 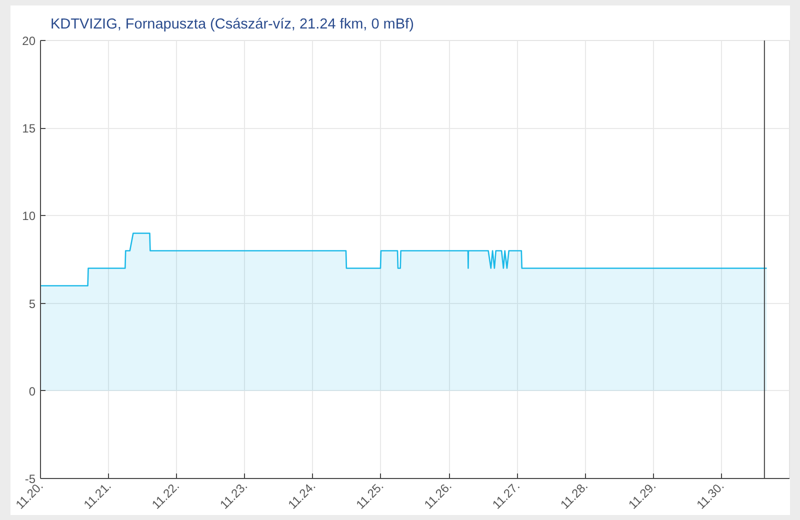 What do you see at coordinates (32, 391) in the screenshot?
I see `y-tick-label: 0` at bounding box center [32, 391].